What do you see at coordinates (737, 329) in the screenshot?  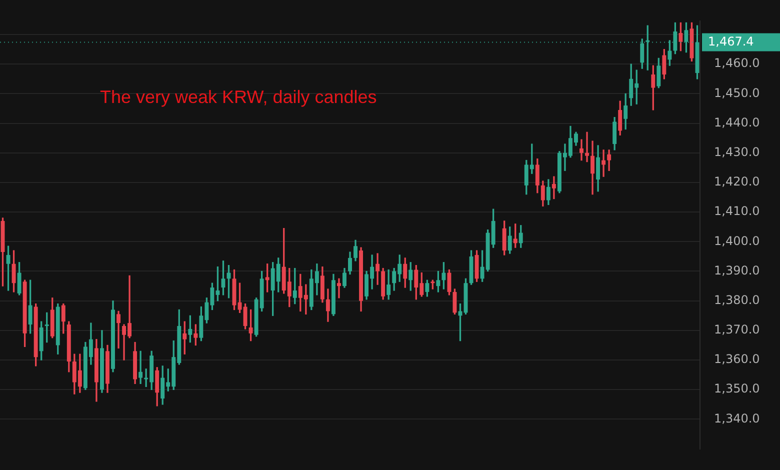 I see `y-tick-label: 1,370.0` at bounding box center [737, 329].